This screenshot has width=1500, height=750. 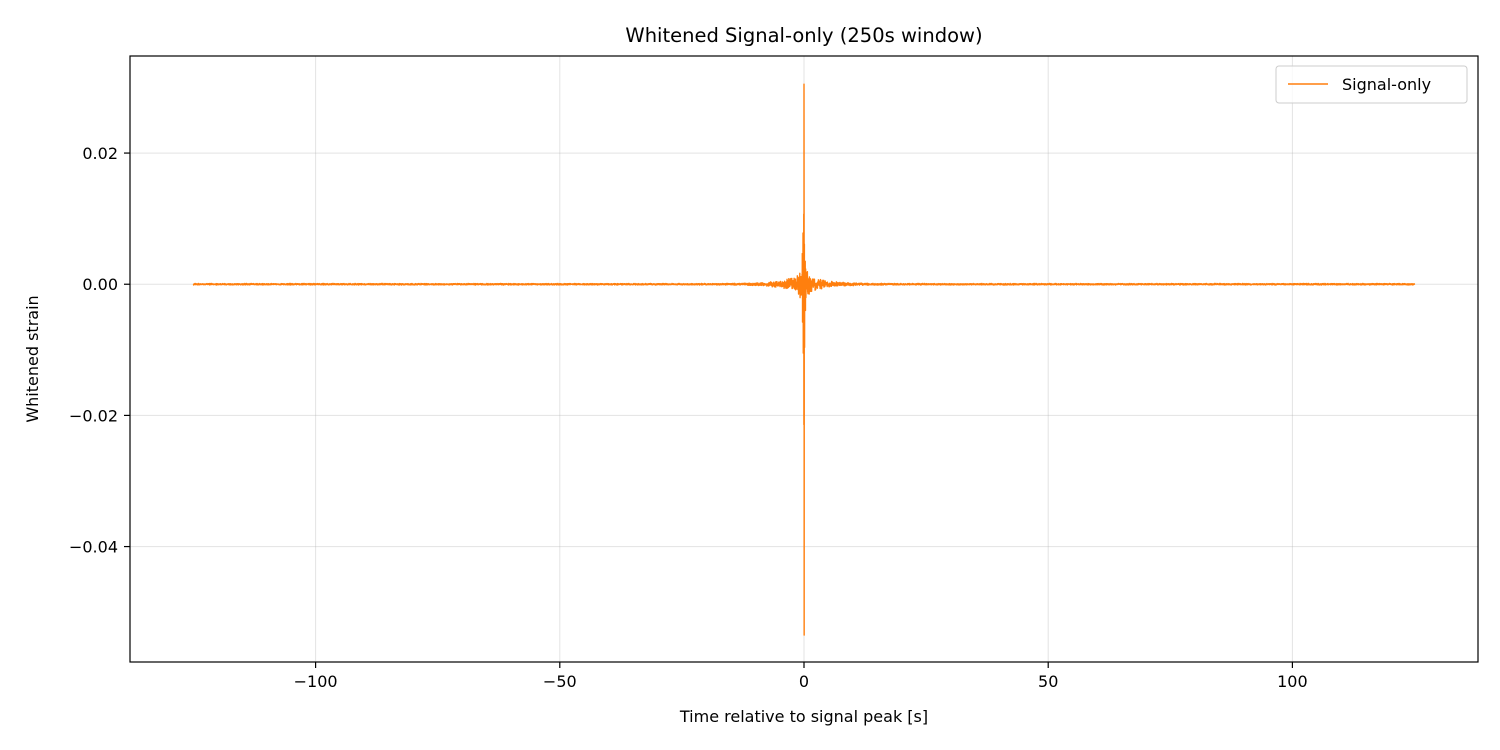 What do you see at coordinates (803, 35) in the screenshot?
I see `chart-title: Whitened Signal-only (250s window)` at bounding box center [803, 35].